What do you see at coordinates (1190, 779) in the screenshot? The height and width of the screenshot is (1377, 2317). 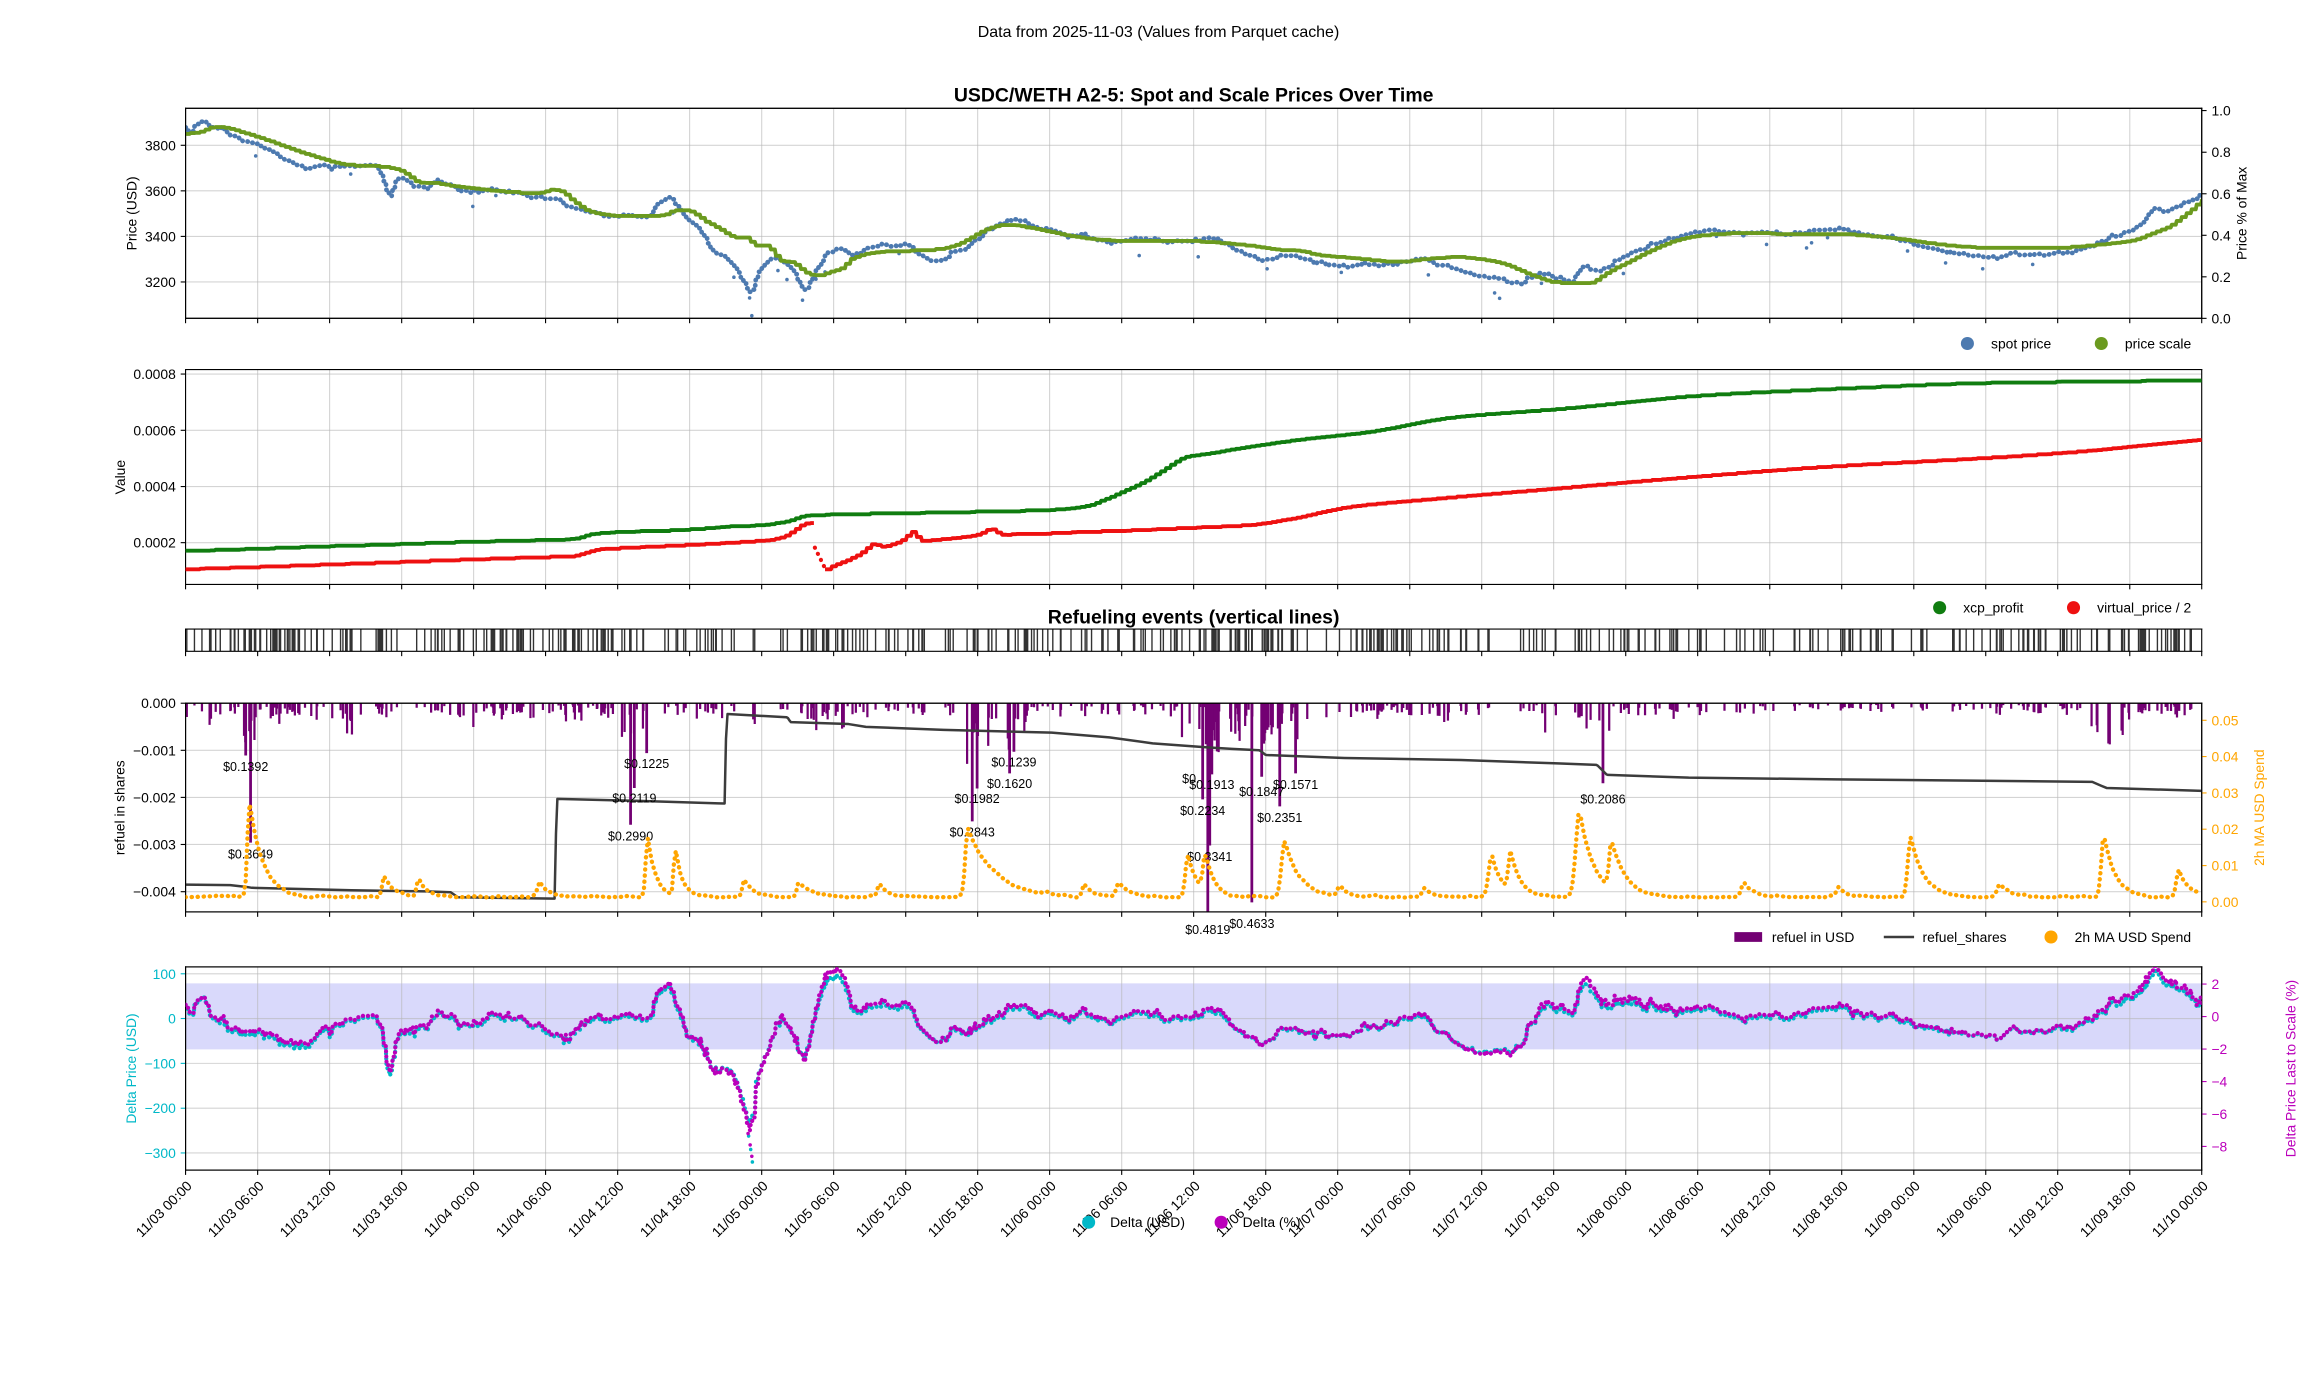 I see `svg-text: $0.` at bounding box center [1190, 779].